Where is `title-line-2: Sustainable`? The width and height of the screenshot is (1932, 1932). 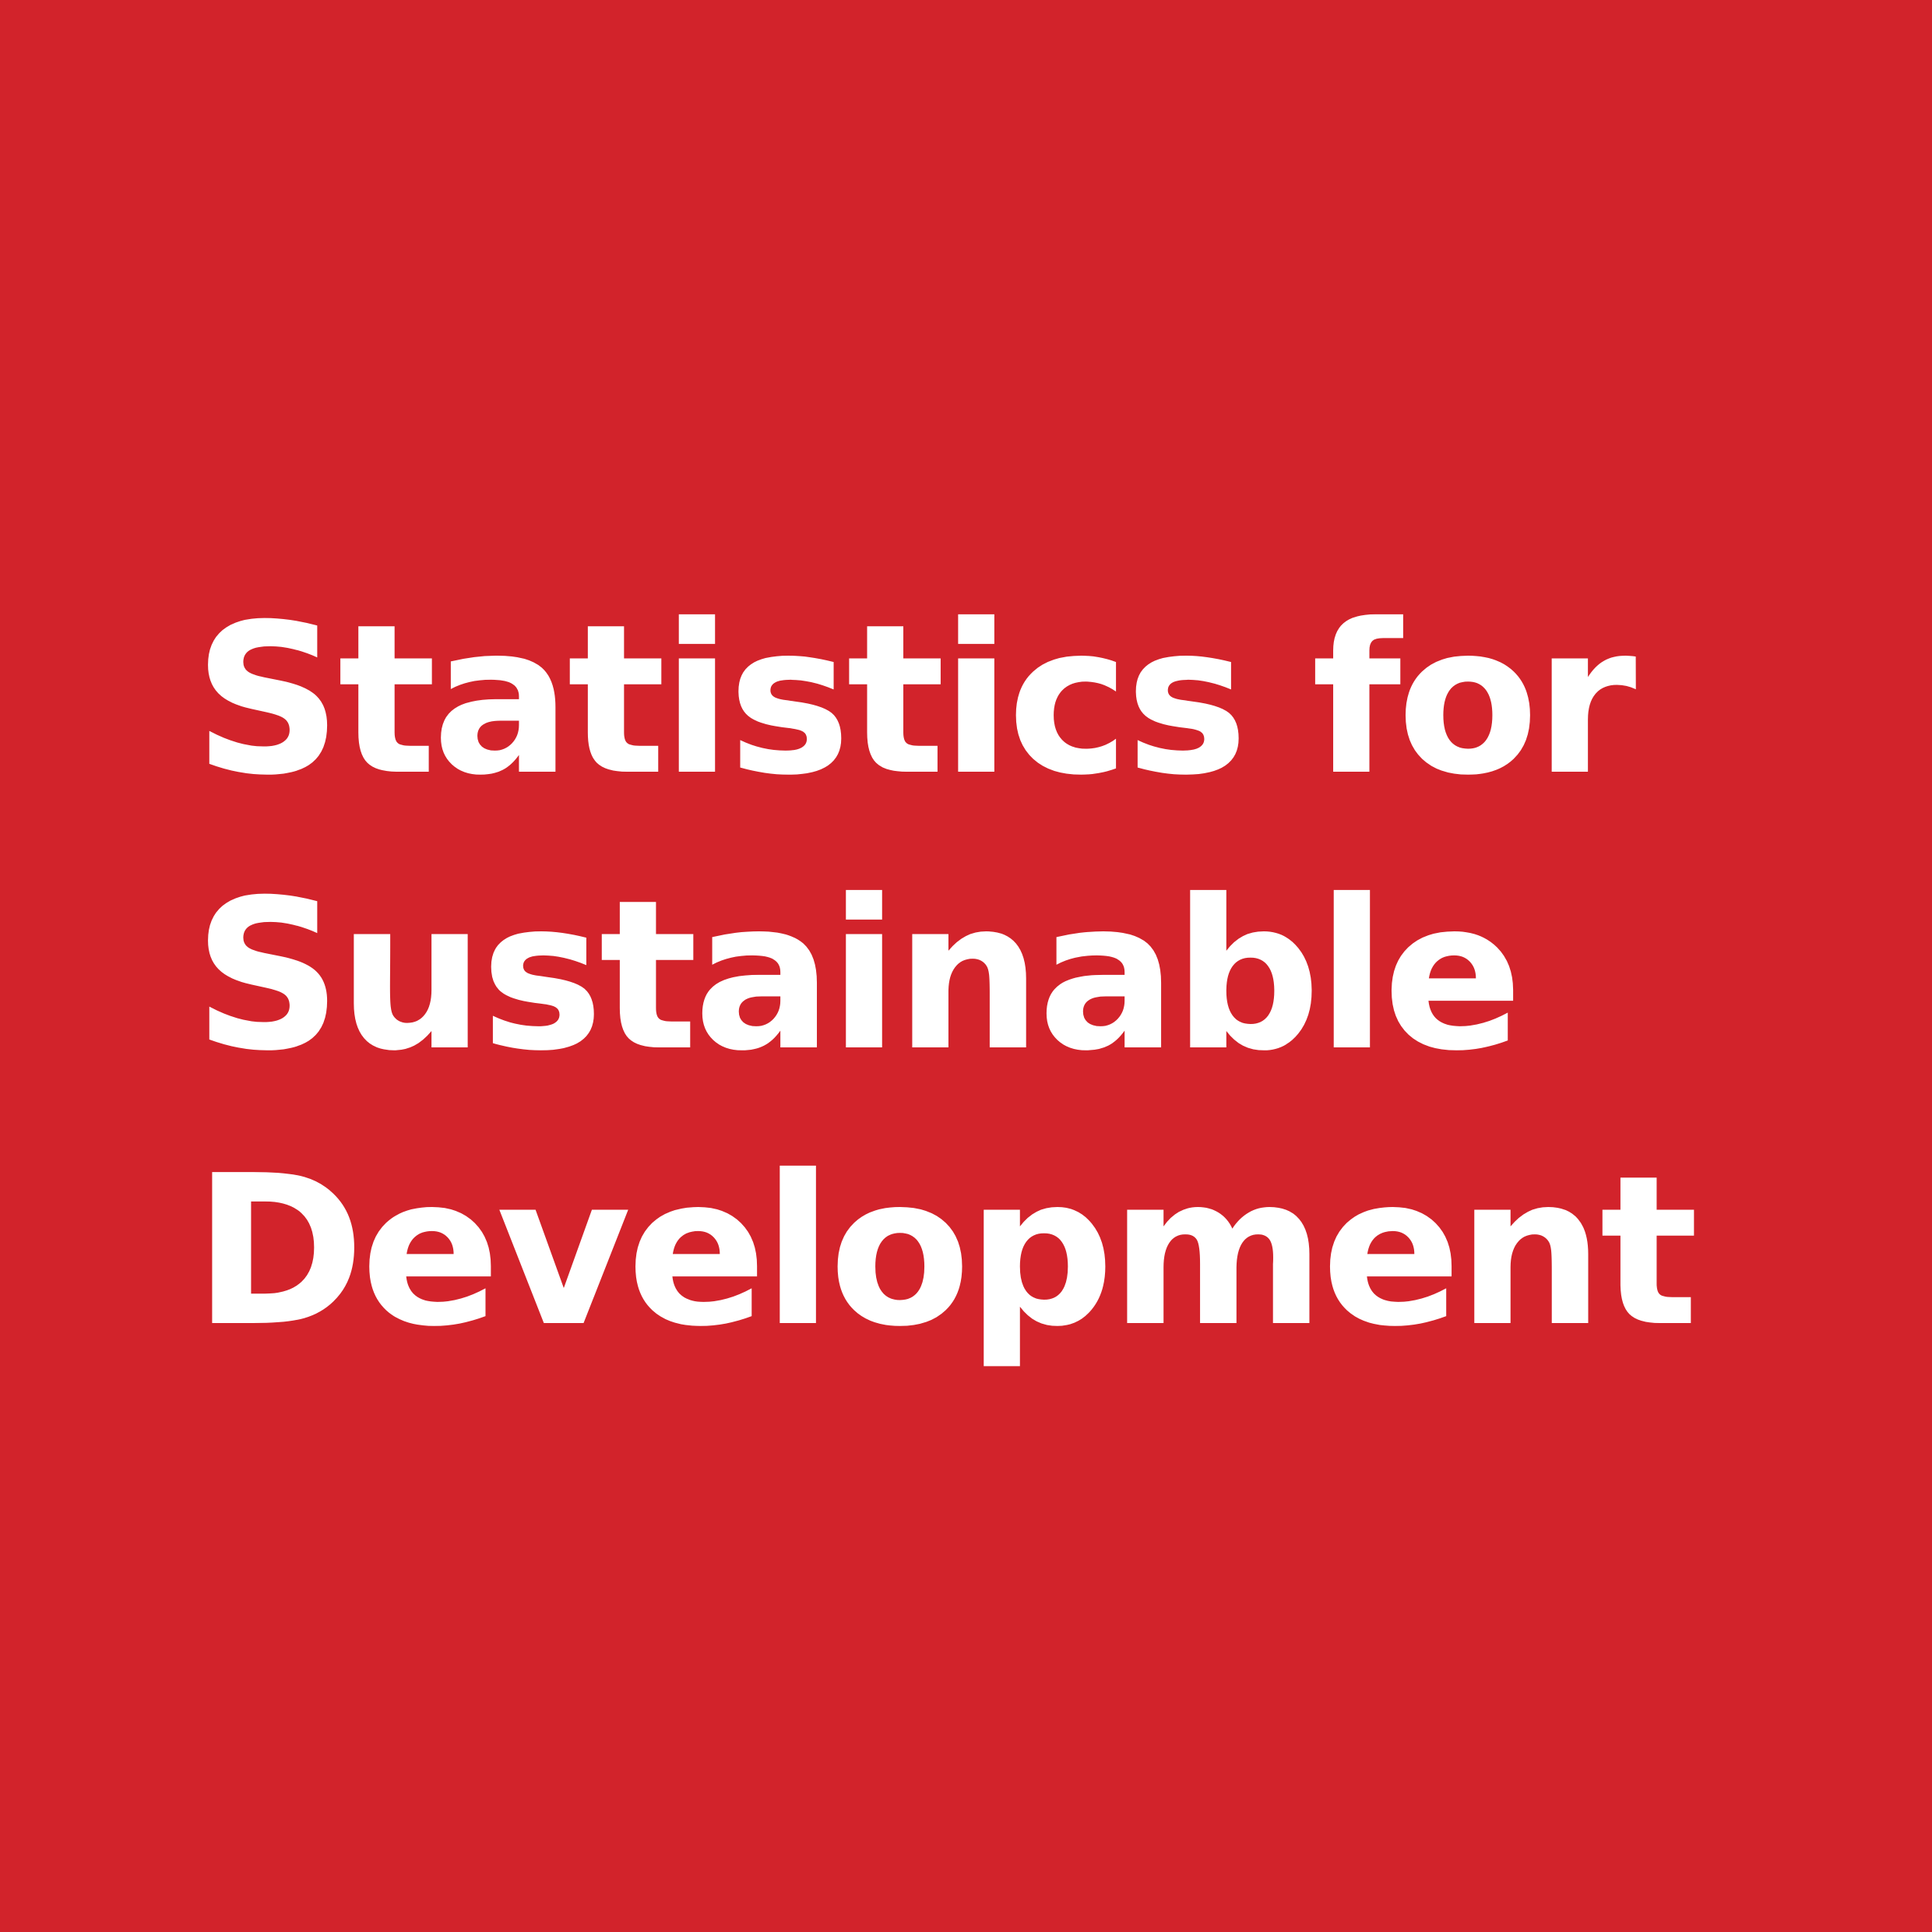 title-line-2: Sustainable is located at coordinates (858, 975).